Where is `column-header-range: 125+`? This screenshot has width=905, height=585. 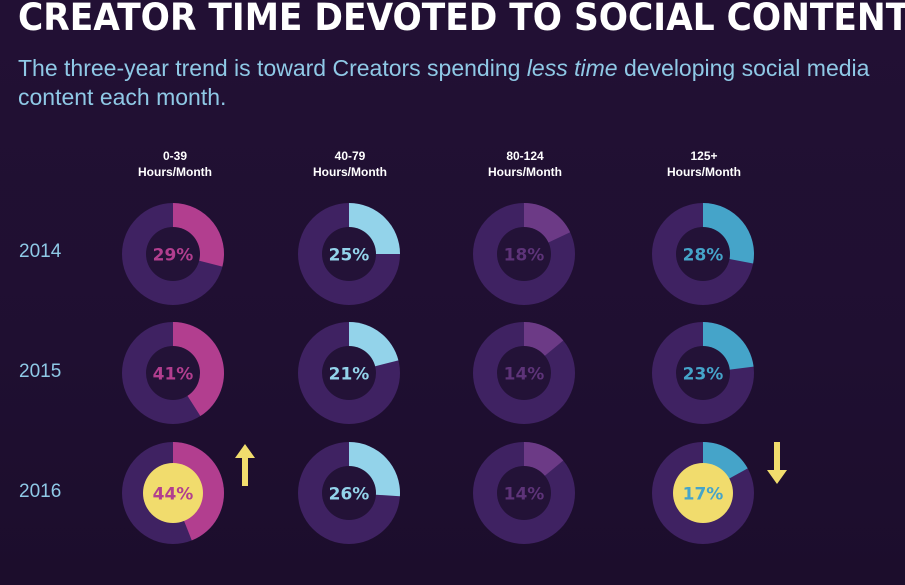 column-header-range: 125+ is located at coordinates (704, 156).